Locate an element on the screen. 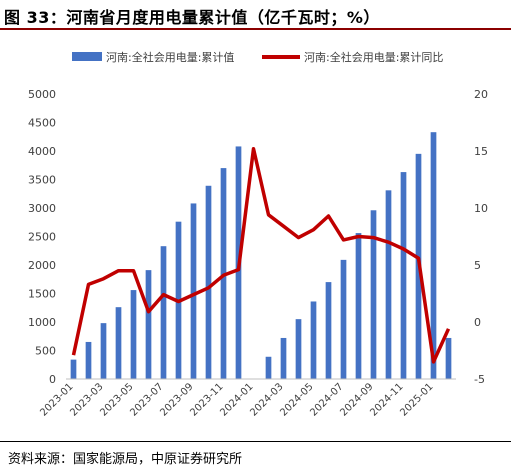  legend: 河南:全社会用电量:累计值 河南:全社会用电量:累计同比 is located at coordinates (257, 57).